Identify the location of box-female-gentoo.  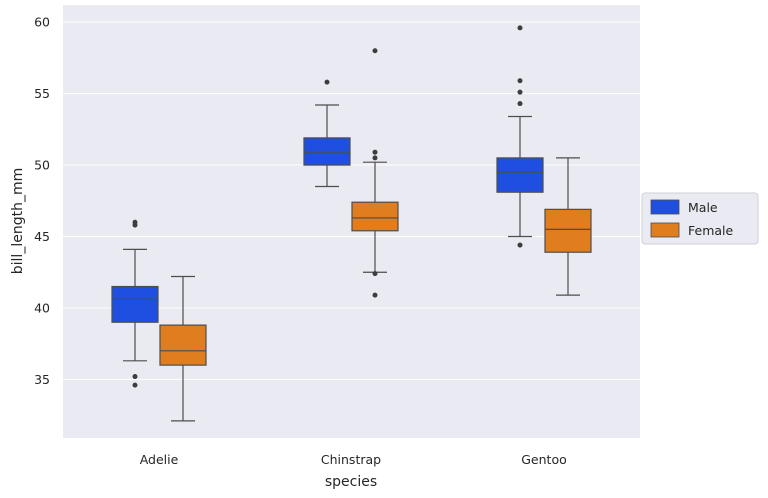
(568, 226).